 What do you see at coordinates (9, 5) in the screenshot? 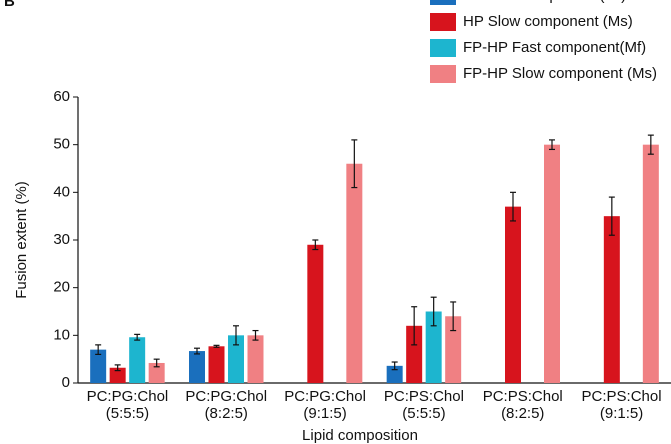
I see `panel-label: B` at bounding box center [9, 5].